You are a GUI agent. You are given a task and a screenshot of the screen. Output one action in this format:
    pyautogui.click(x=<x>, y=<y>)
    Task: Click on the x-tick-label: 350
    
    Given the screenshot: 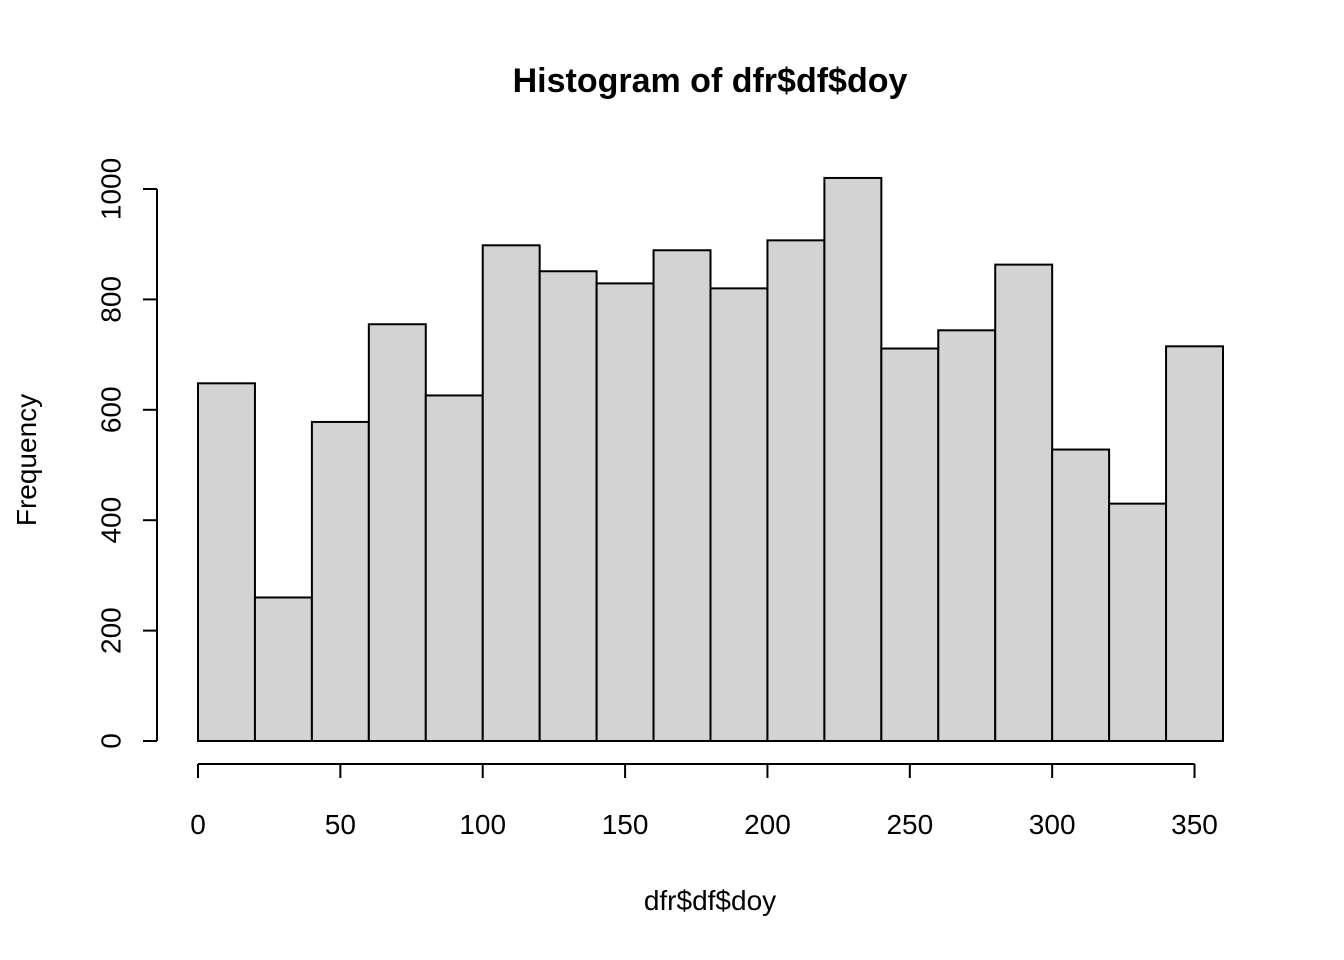 What is the action you would take?
    pyautogui.click(x=1194, y=824)
    